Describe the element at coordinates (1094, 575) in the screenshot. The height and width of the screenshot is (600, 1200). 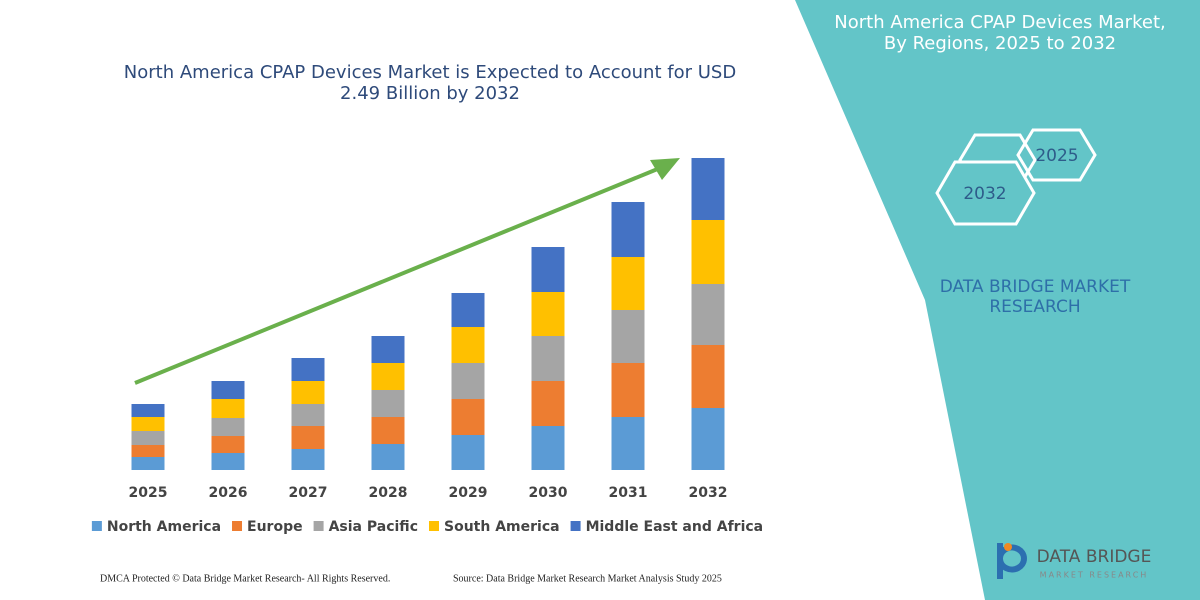
I see `logo-tagline: MARKET RESEARCH` at that location.